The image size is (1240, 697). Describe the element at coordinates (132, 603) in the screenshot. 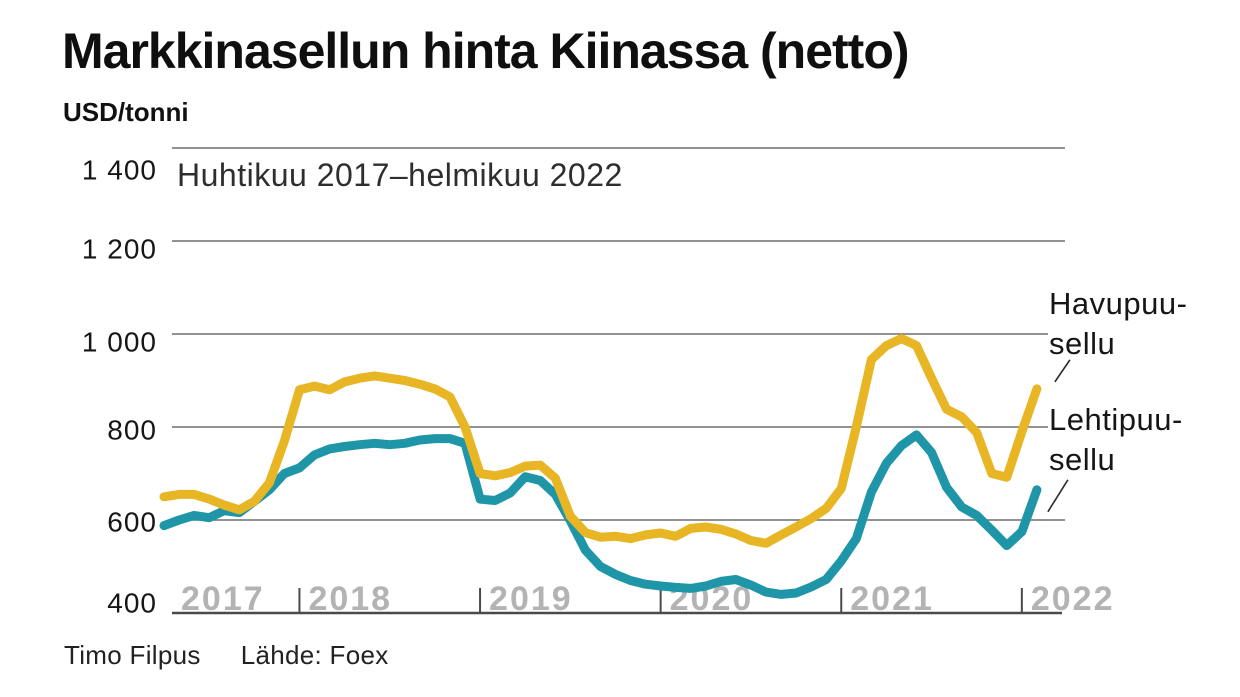

I see `y-axis-label-400: 400` at that location.